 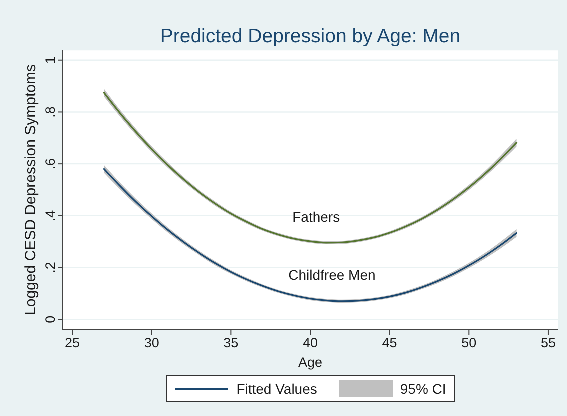 What do you see at coordinates (390, 343) in the screenshot?
I see `x-tick-label: 45` at bounding box center [390, 343].